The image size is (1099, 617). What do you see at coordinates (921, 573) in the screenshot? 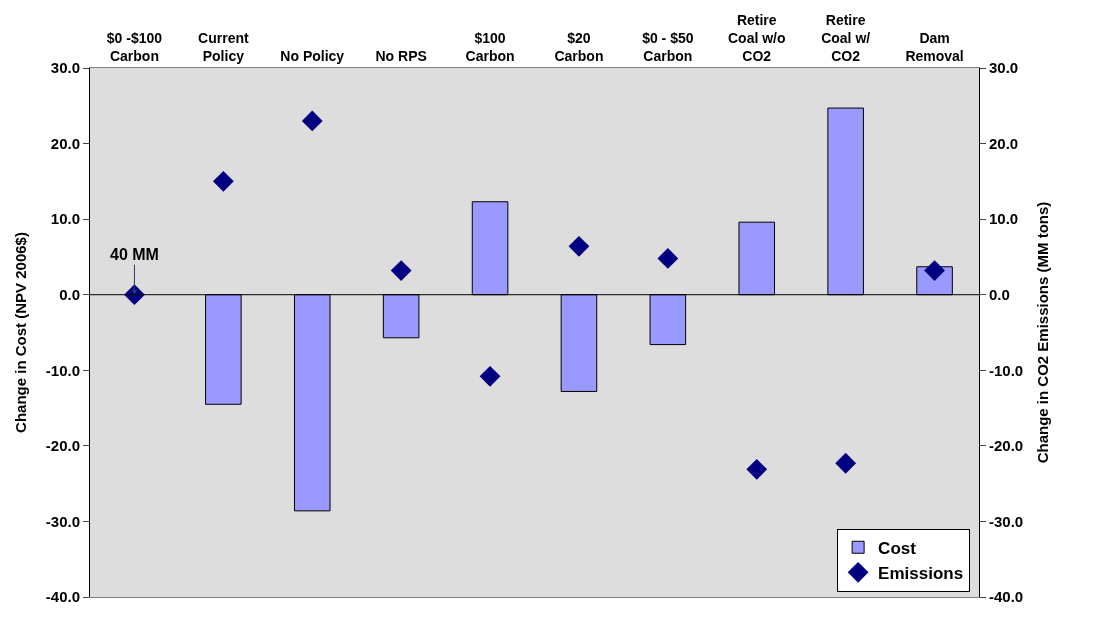
I see `legend-label: Emissions` at bounding box center [921, 573].